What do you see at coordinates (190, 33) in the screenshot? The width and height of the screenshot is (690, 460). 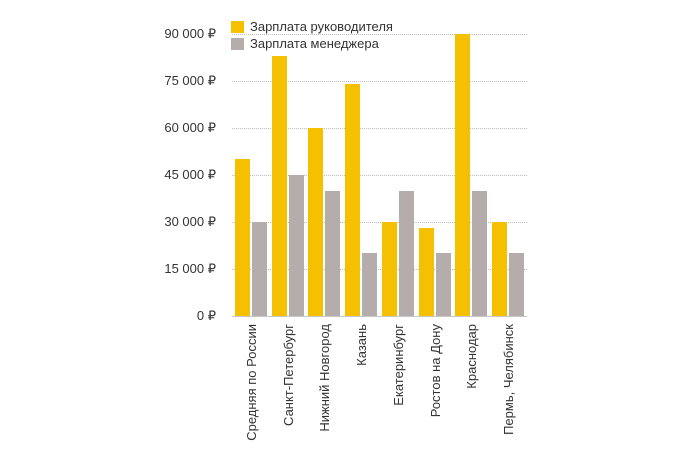 I see `y-tick-label: 90 000 ₽` at bounding box center [190, 33].